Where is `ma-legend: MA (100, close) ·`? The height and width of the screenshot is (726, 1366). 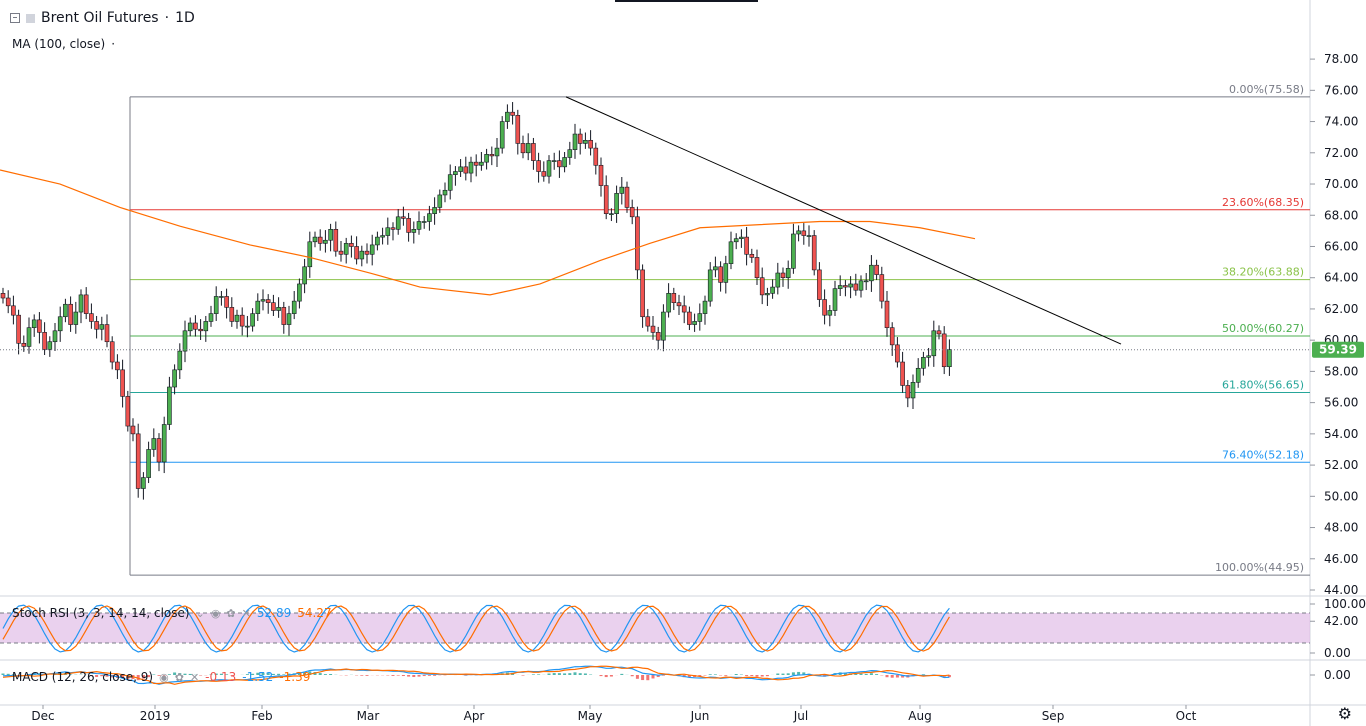
ma-legend: MA (100, close) · is located at coordinates (63, 44).